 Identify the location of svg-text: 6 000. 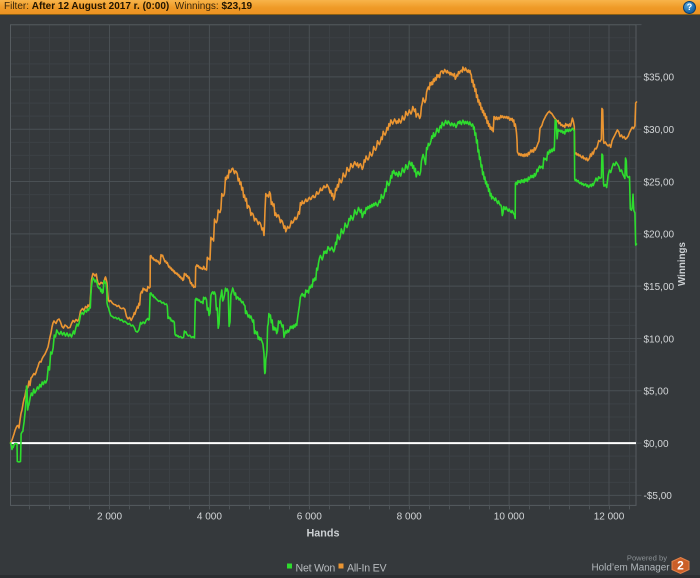
(309, 517).